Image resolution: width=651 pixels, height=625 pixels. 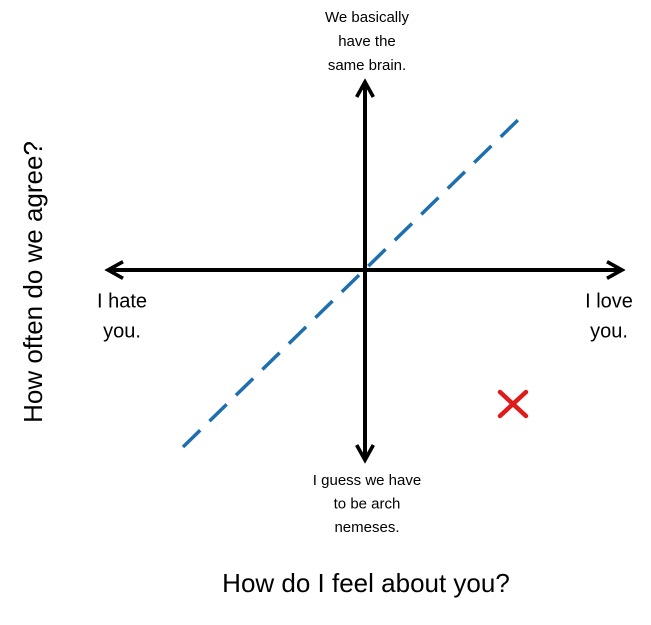 What do you see at coordinates (367, 65) in the screenshot?
I see `top-label-line: same brain.` at bounding box center [367, 65].